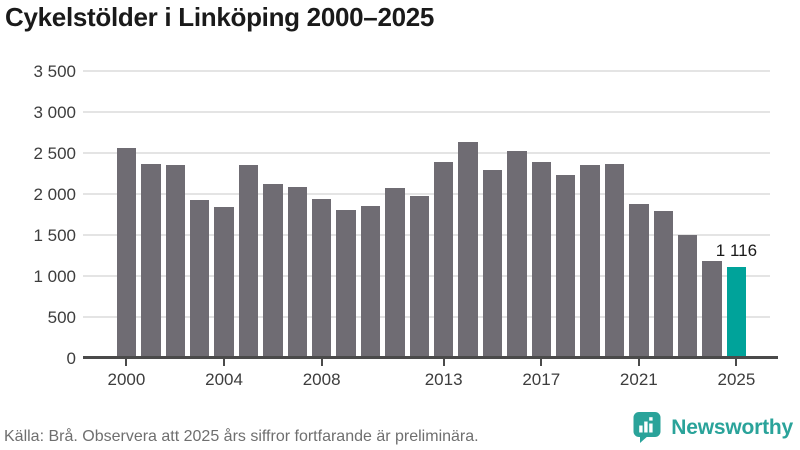 The height and width of the screenshot is (450, 800). Describe the element at coordinates (638, 362) in the screenshot. I see `x-tick-2021` at that location.